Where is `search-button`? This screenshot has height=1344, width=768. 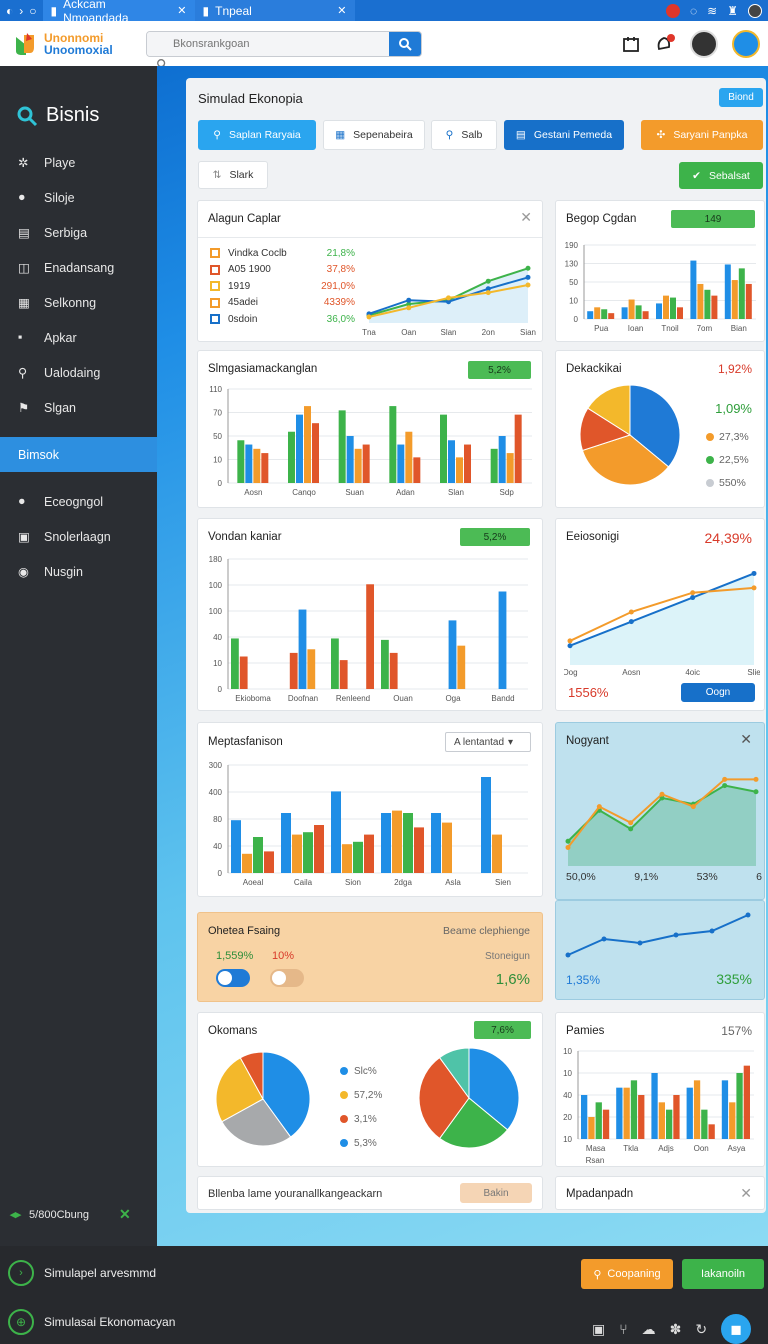
search-button is located at coordinates (405, 43).